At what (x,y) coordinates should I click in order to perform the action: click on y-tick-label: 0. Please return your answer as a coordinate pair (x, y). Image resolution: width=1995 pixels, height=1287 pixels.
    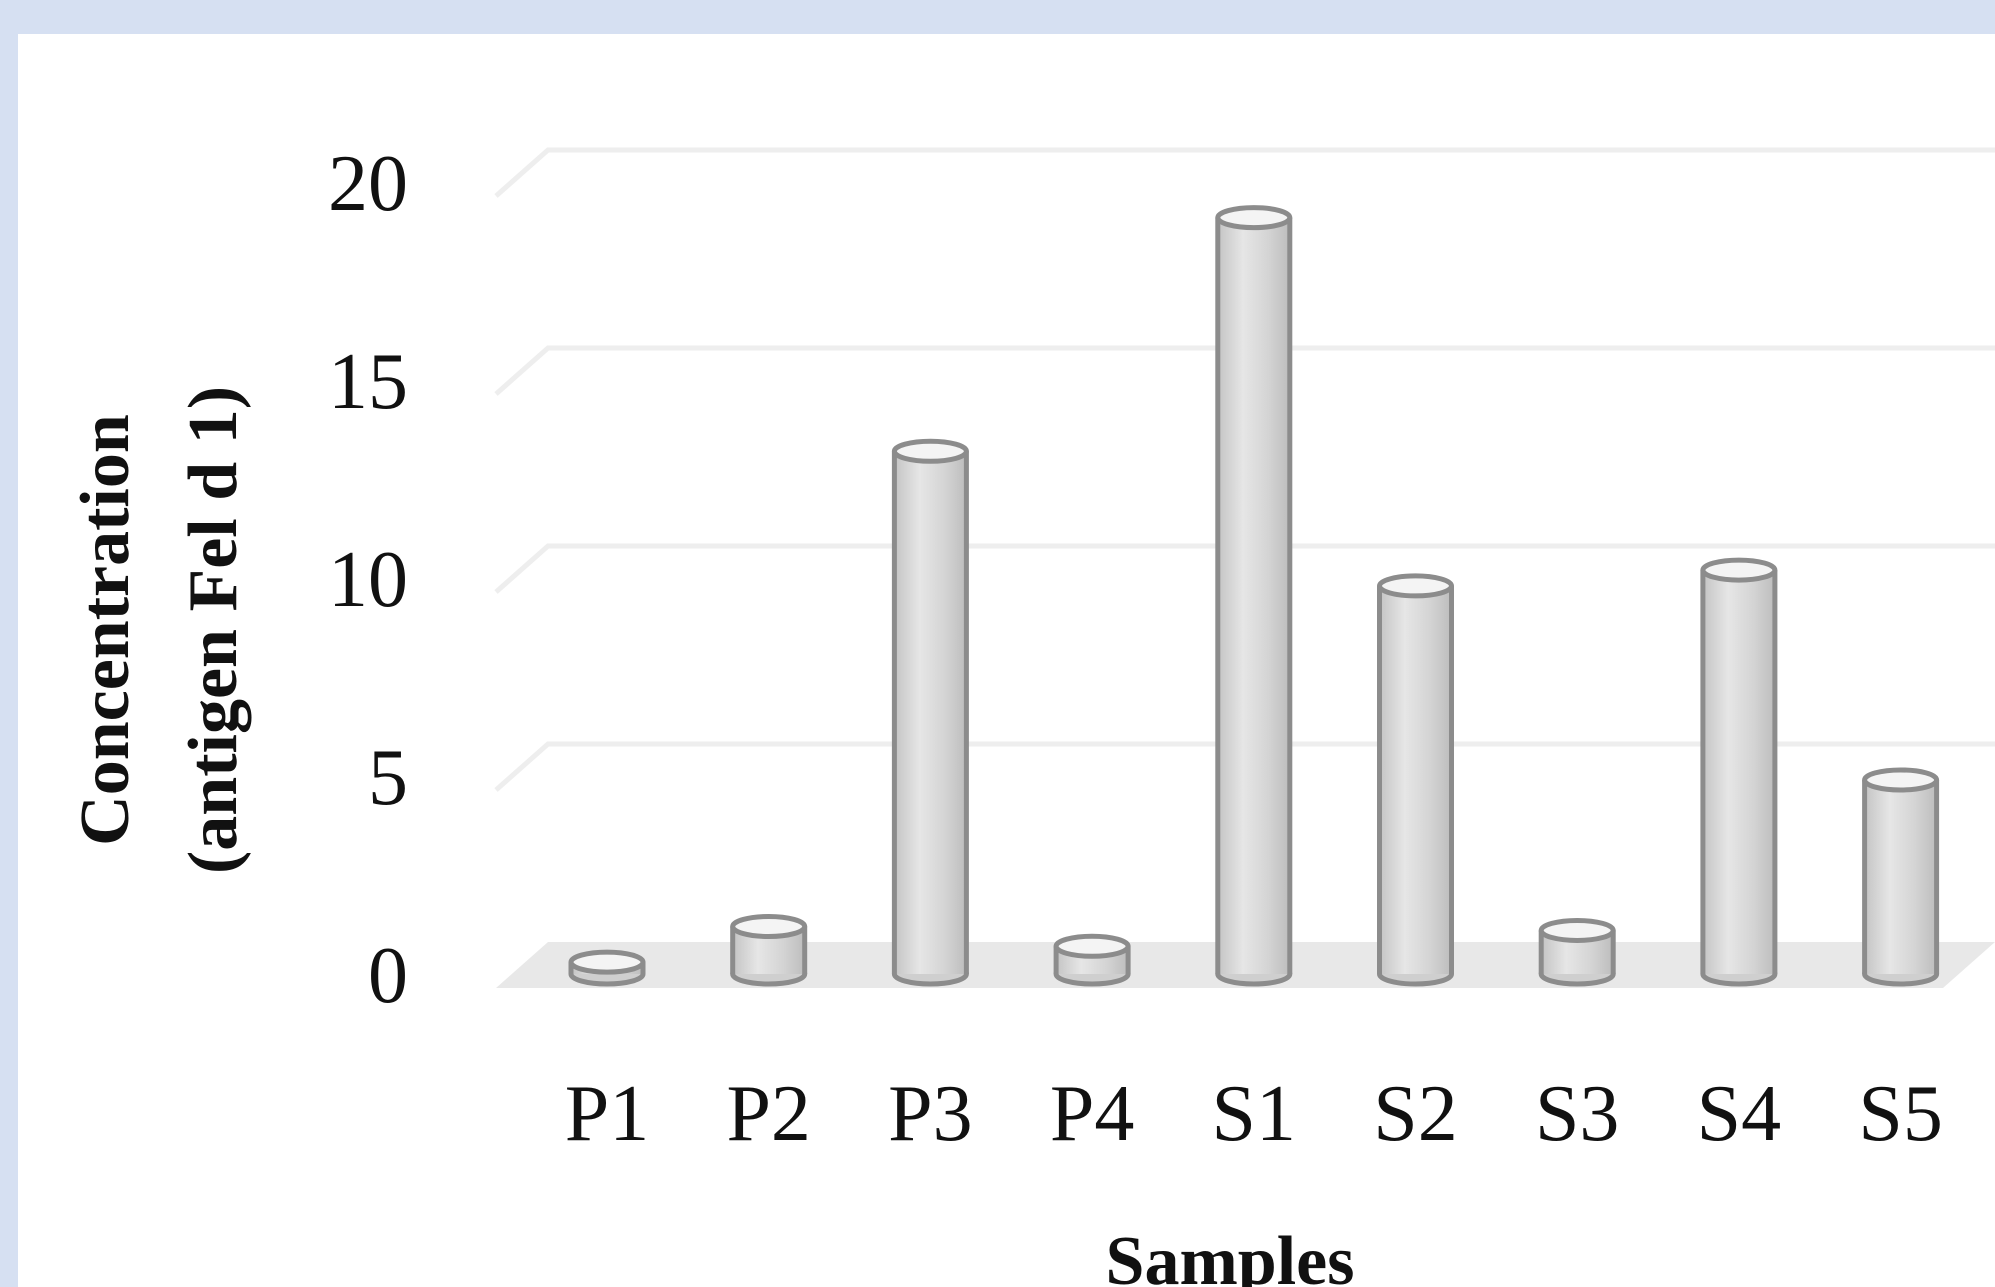
    Looking at the image, I should click on (388, 976).